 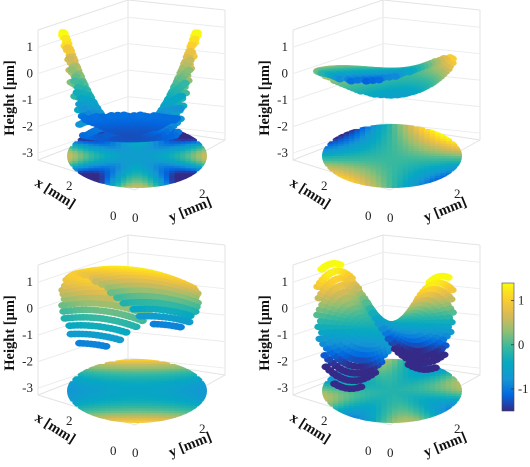 I want to click on floor-projection, so click(x=392, y=156).